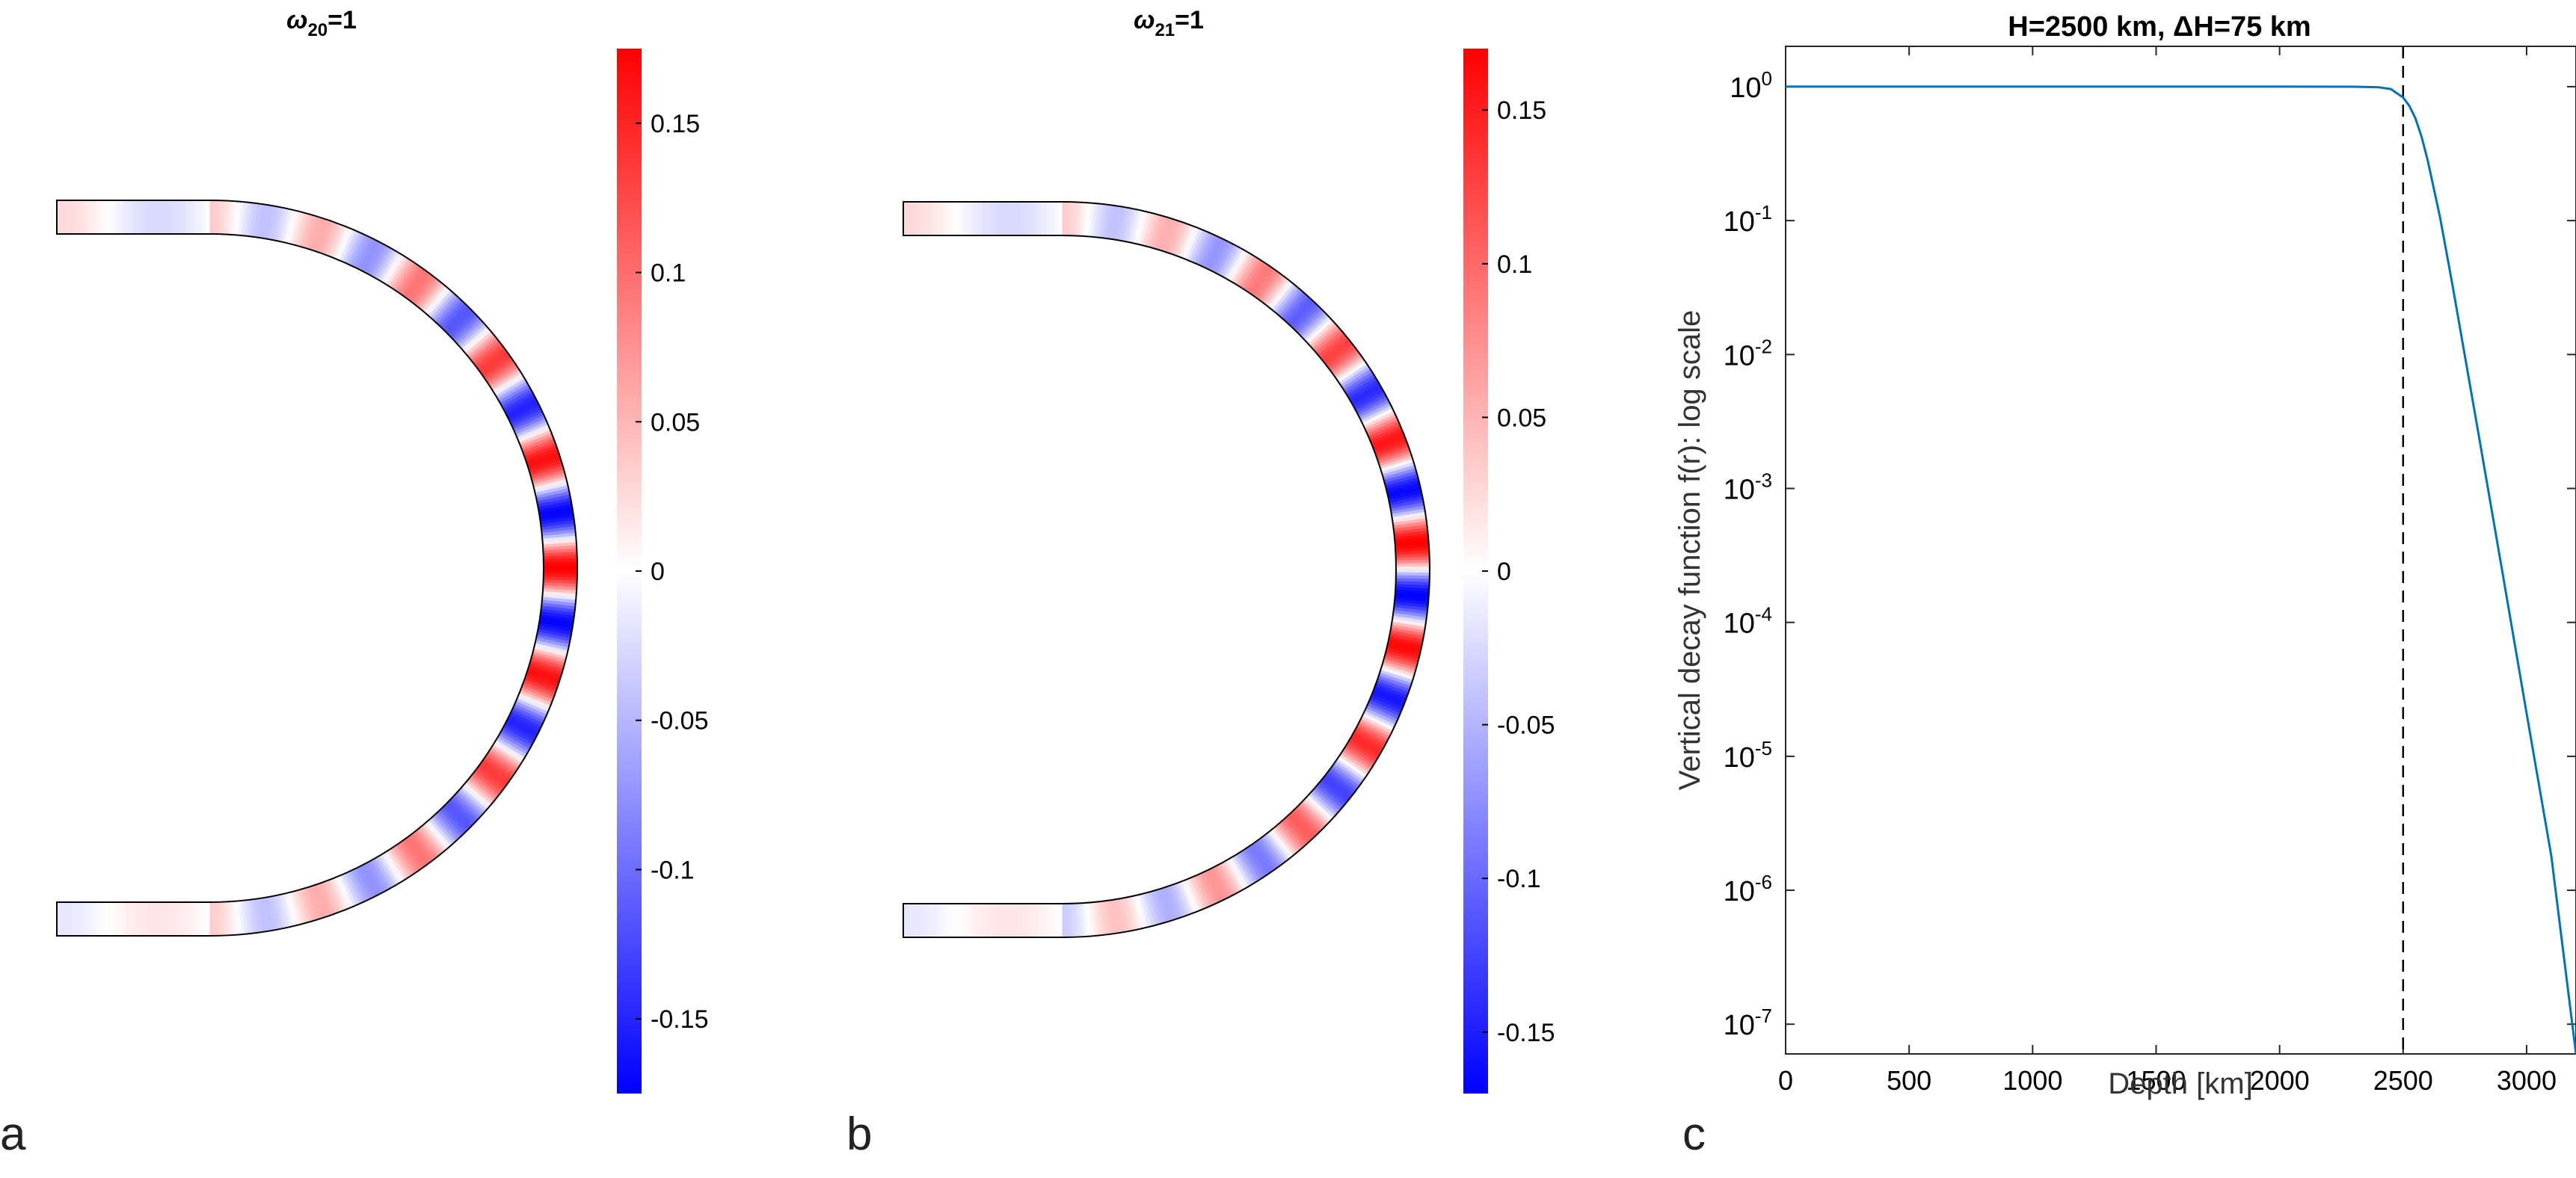 The height and width of the screenshot is (1178, 2576). Describe the element at coordinates (1526, 726) in the screenshot. I see `colorbar-tick-label: -0.05` at that location.